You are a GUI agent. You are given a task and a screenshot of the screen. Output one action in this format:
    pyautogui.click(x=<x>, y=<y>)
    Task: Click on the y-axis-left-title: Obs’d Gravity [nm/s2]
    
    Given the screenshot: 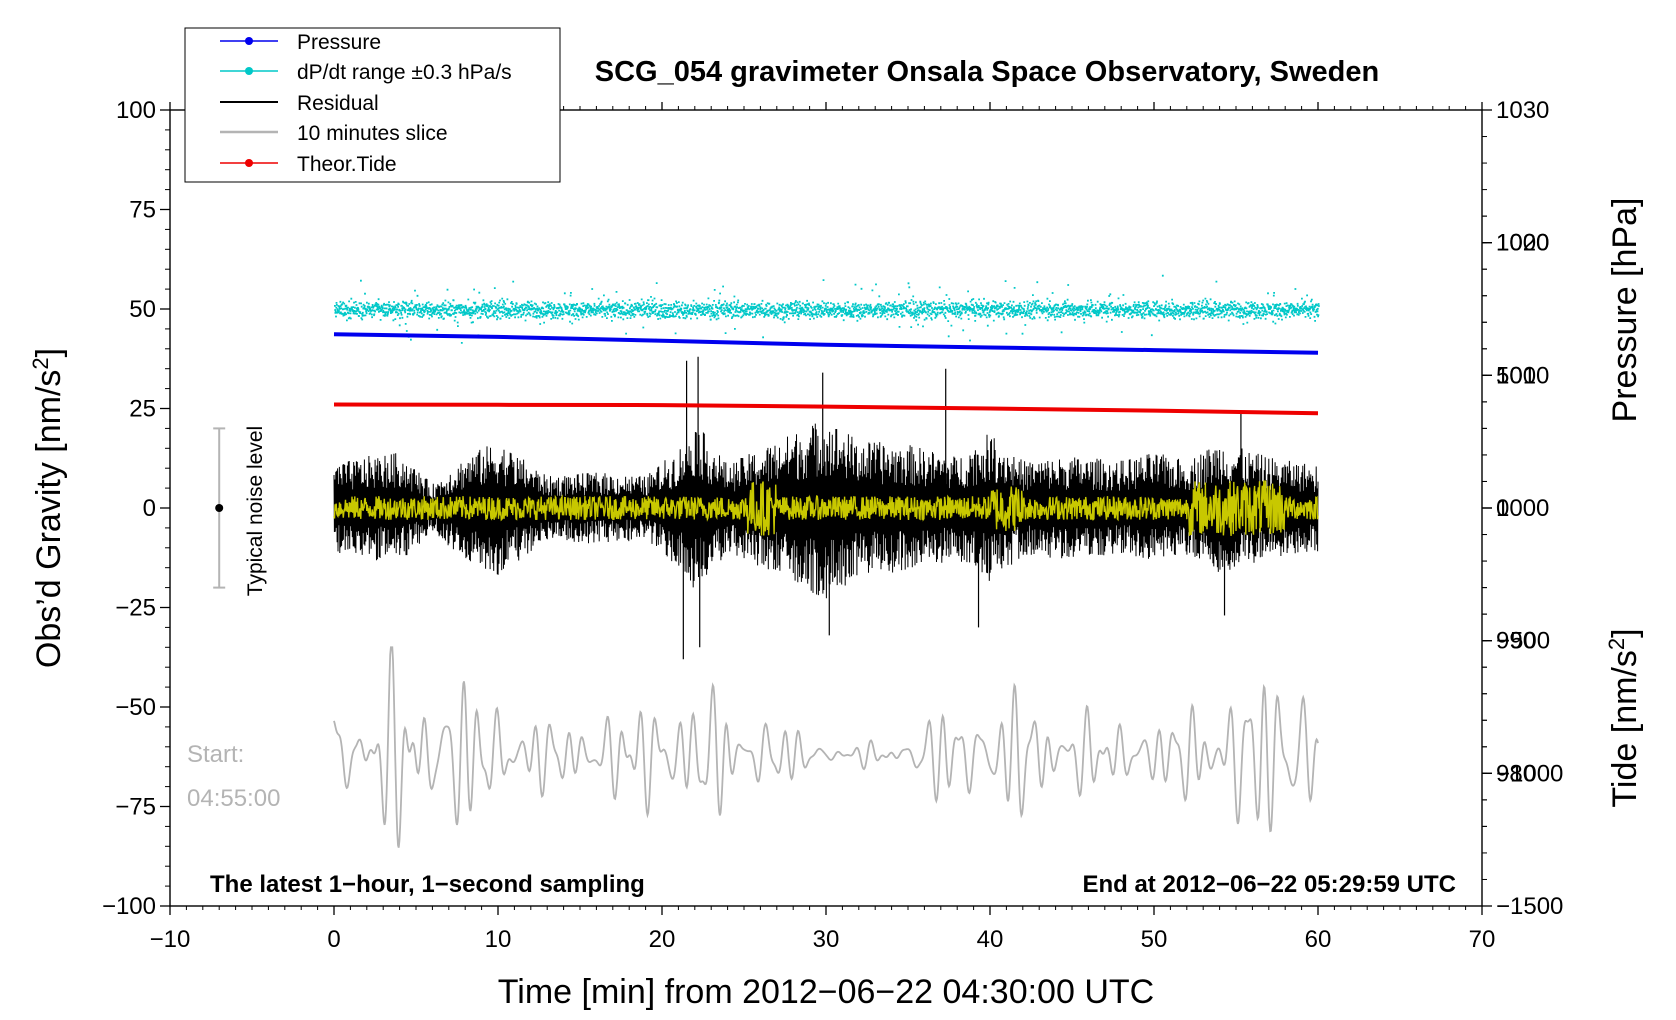 What is the action you would take?
    pyautogui.click(x=48, y=508)
    